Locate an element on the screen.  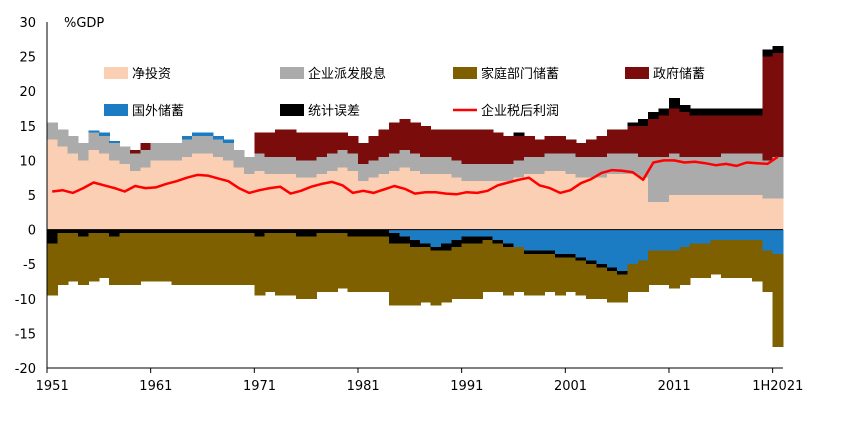
x-tick-label: 1991 is located at coordinates (466, 386).